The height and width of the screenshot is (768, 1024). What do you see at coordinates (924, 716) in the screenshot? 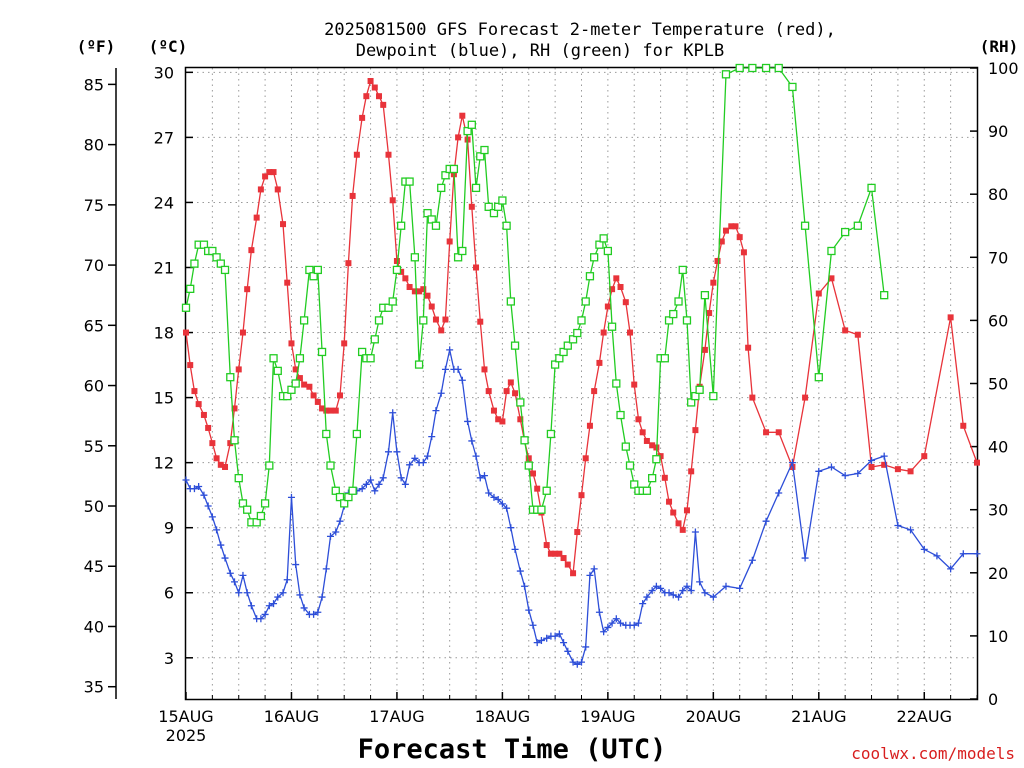
I see `x-tick-label: 22AUG` at bounding box center [924, 716].